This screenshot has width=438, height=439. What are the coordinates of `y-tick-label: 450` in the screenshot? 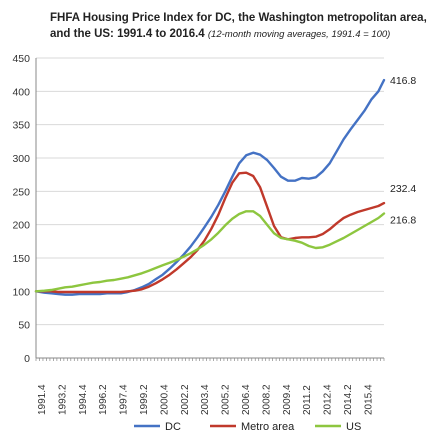 It's located at (21, 59).